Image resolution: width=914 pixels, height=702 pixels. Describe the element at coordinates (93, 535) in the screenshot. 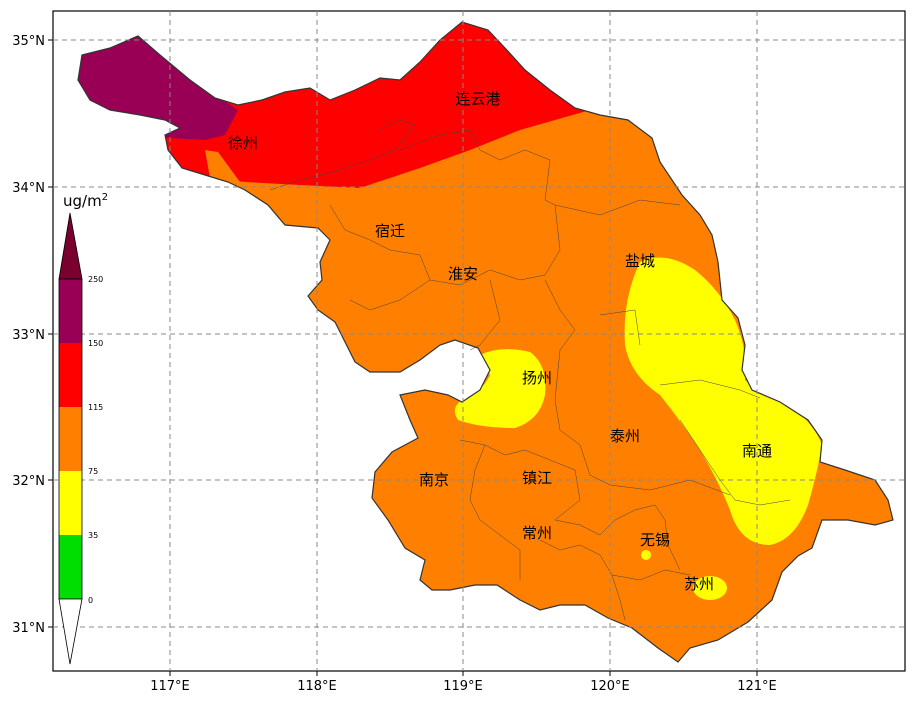

I see `colorbar-level-label: 35` at that location.